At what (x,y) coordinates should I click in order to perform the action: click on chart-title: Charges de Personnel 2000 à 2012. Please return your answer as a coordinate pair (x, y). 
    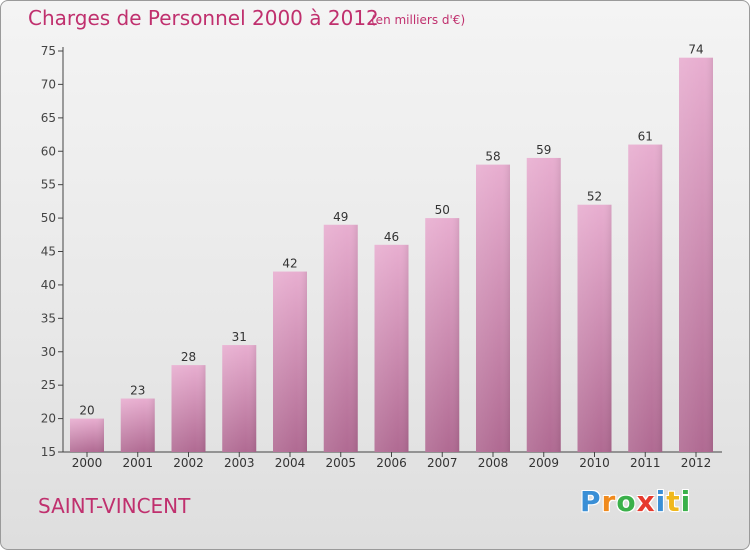
    Looking at the image, I should click on (203, 18).